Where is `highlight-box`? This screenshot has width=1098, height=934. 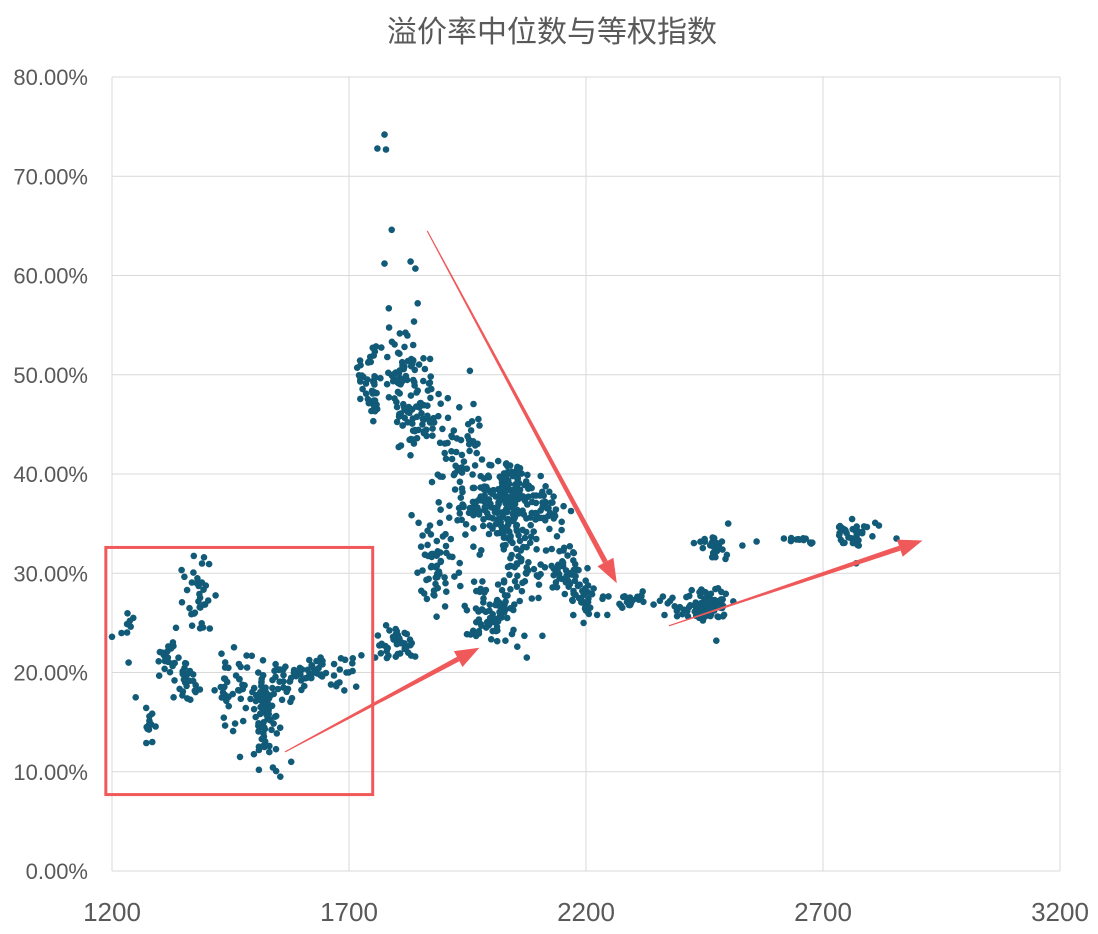
highlight-box is located at coordinates (239, 671).